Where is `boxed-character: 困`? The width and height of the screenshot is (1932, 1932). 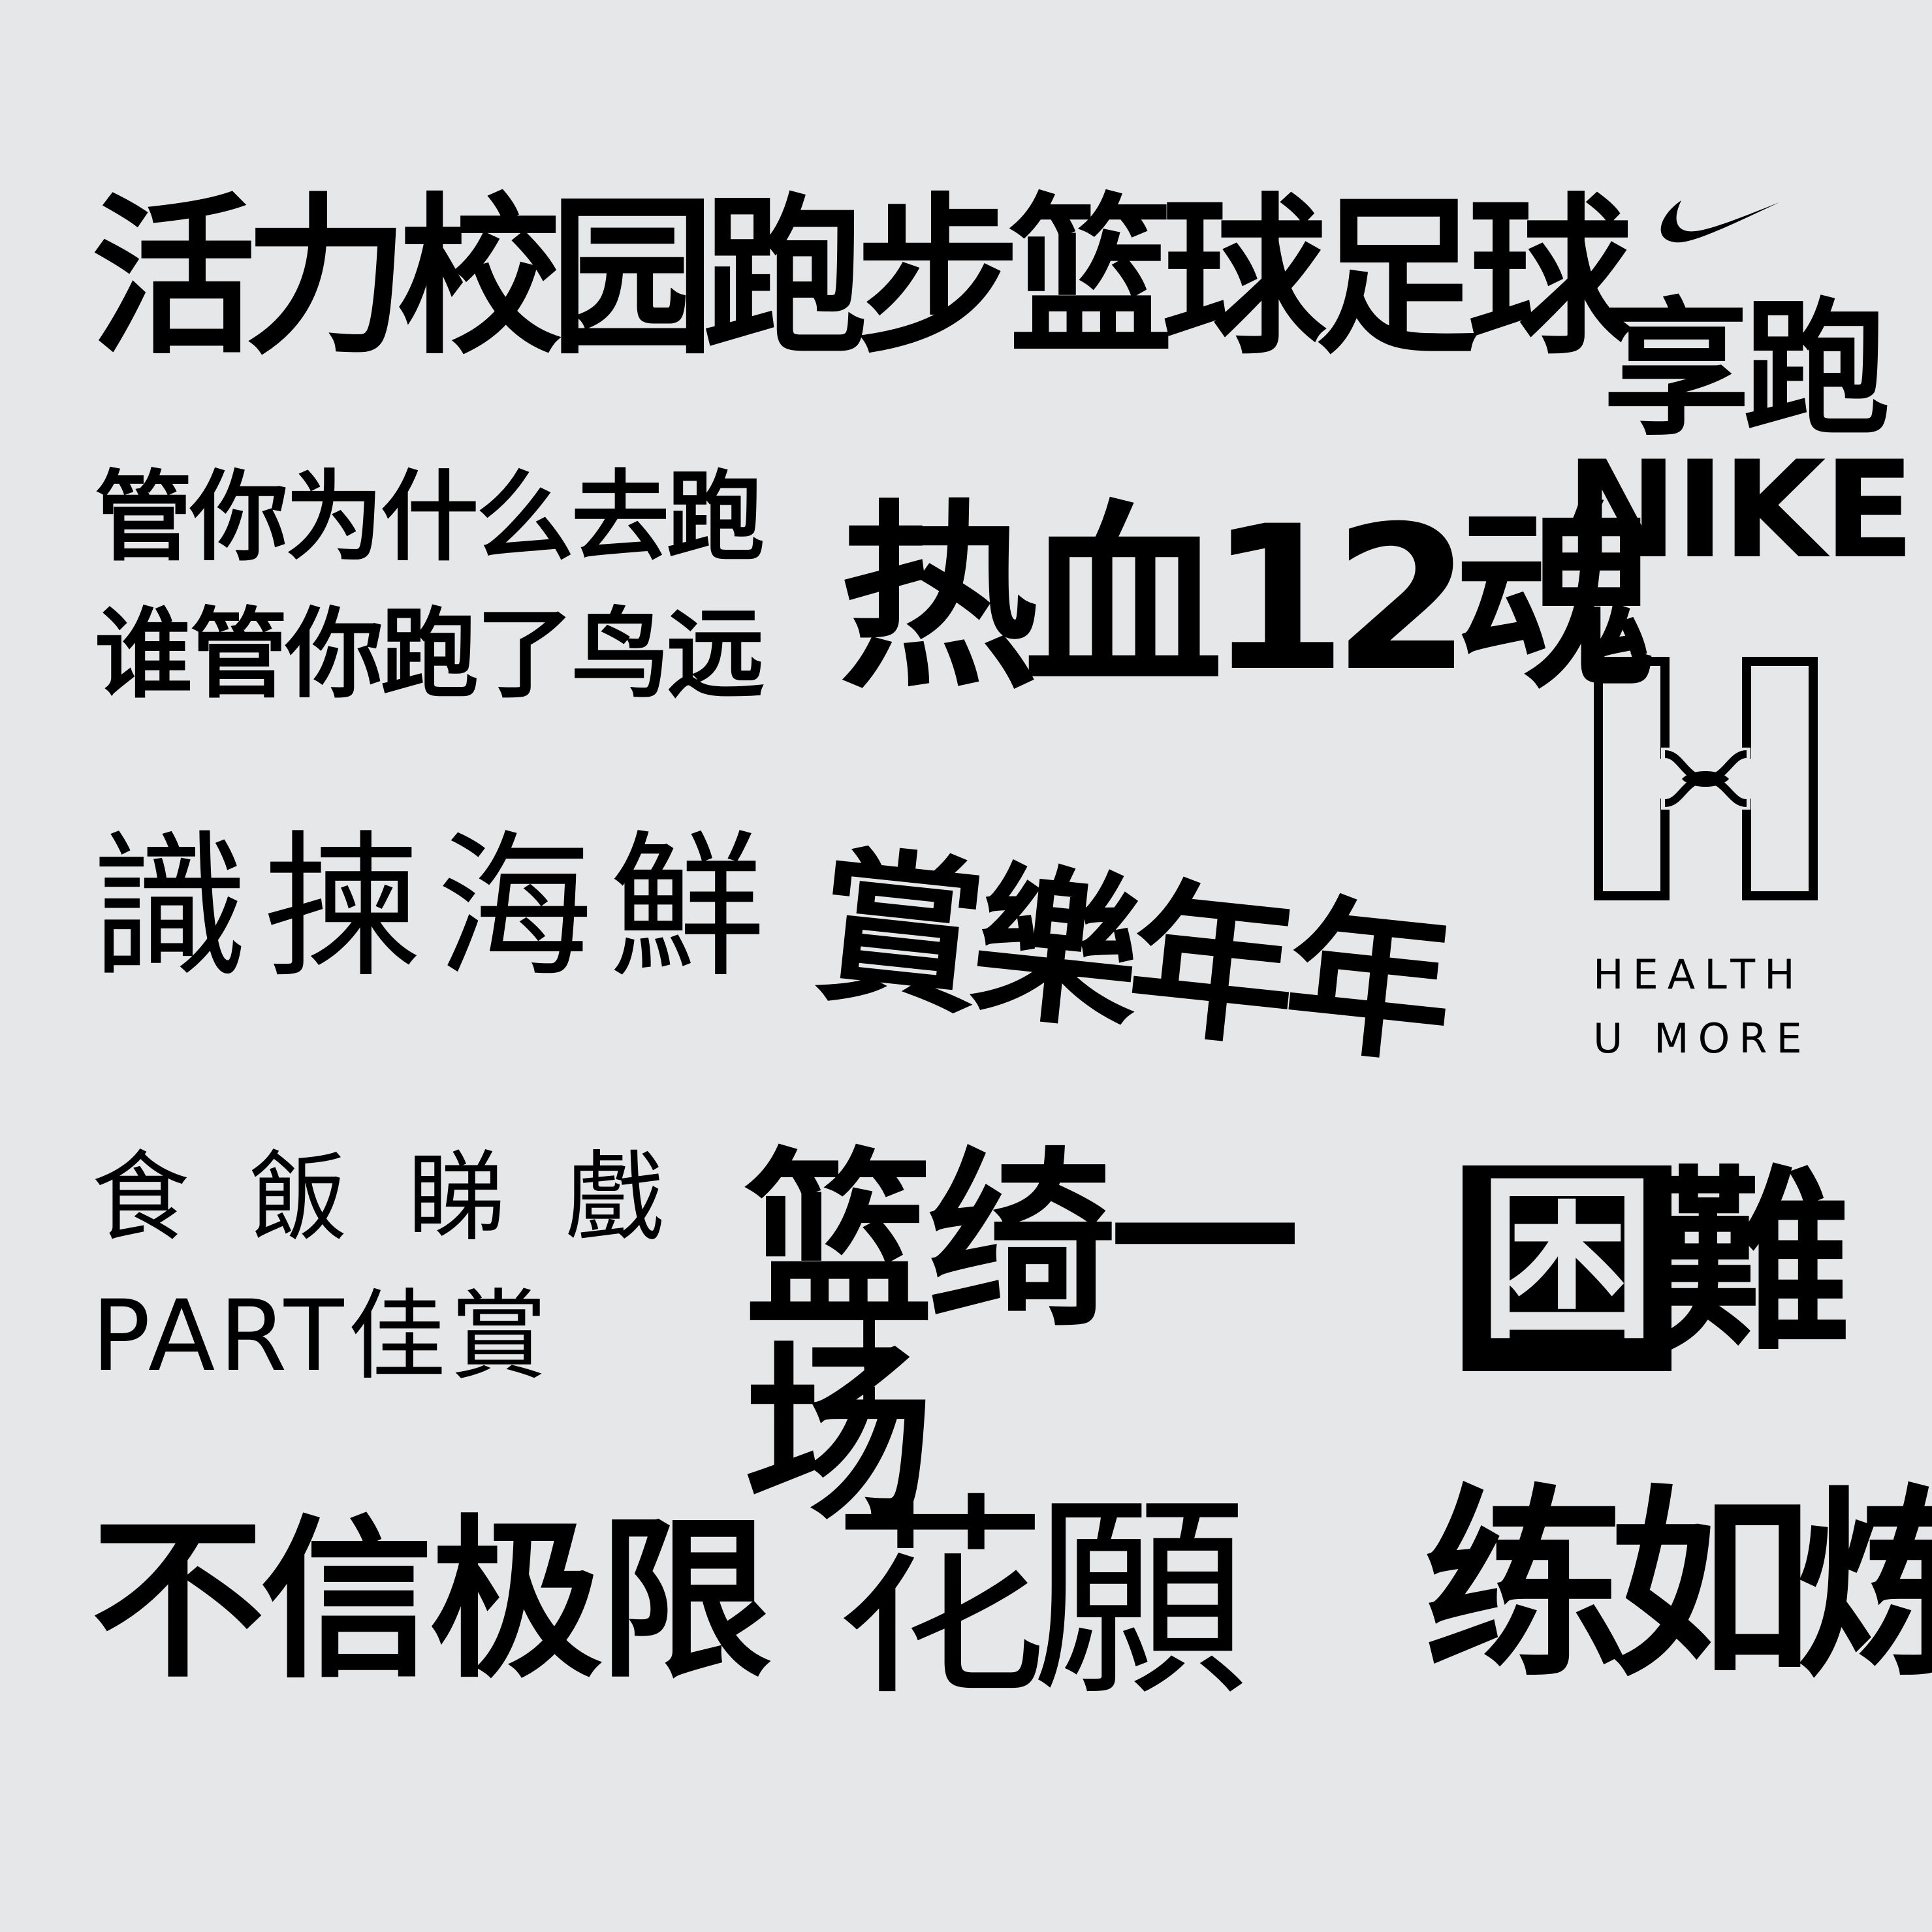 boxed-character: 困 is located at coordinates (1567, 1260).